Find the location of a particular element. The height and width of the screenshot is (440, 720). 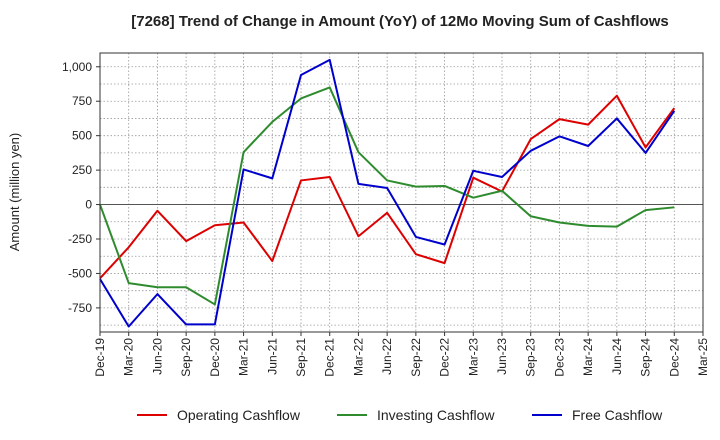

x-tick-label: Sep-24 is located at coordinates (646, 357).